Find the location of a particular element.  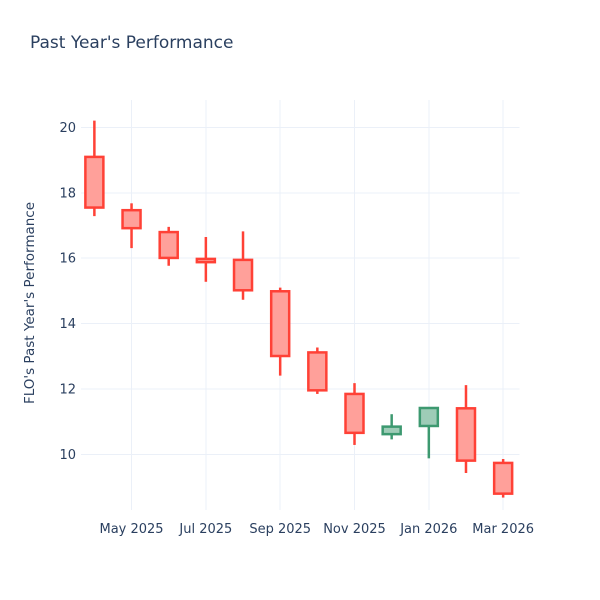

candle-jul-2025 is located at coordinates (206, 259).